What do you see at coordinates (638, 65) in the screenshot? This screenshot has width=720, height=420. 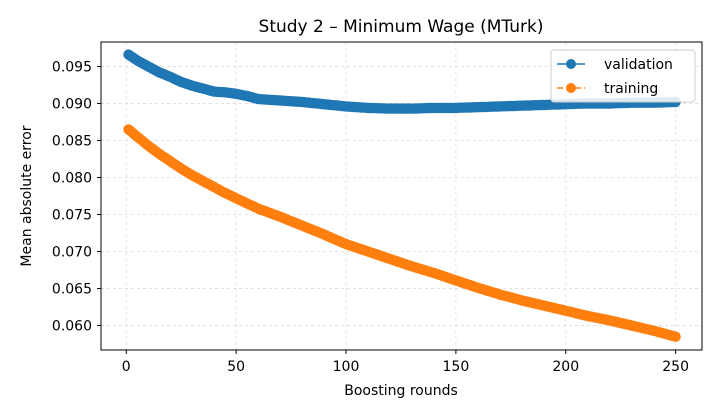 I see `legend-label-validation: validation` at bounding box center [638, 65].